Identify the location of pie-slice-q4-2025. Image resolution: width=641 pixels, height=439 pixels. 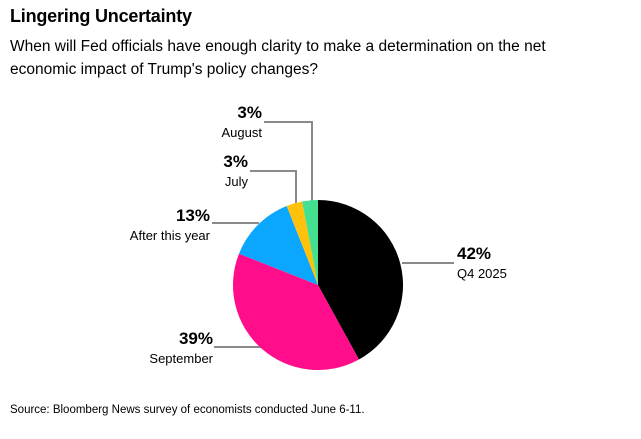
(360, 280).